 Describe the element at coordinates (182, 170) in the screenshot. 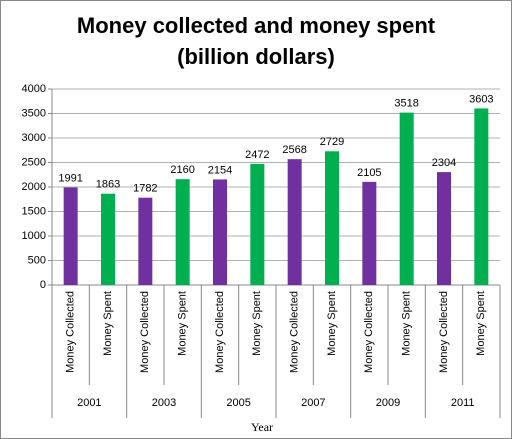

I see `data-label: 2160` at that location.